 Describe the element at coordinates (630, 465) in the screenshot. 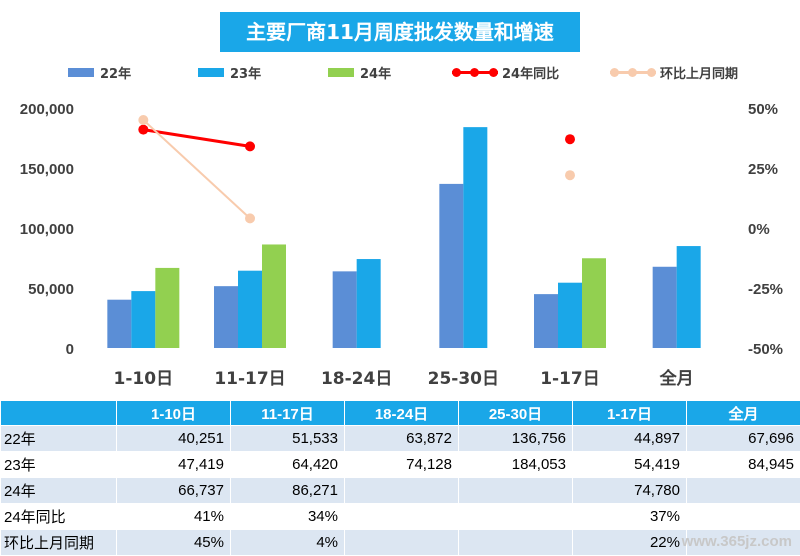

I see `table-cell: 54,419` at that location.